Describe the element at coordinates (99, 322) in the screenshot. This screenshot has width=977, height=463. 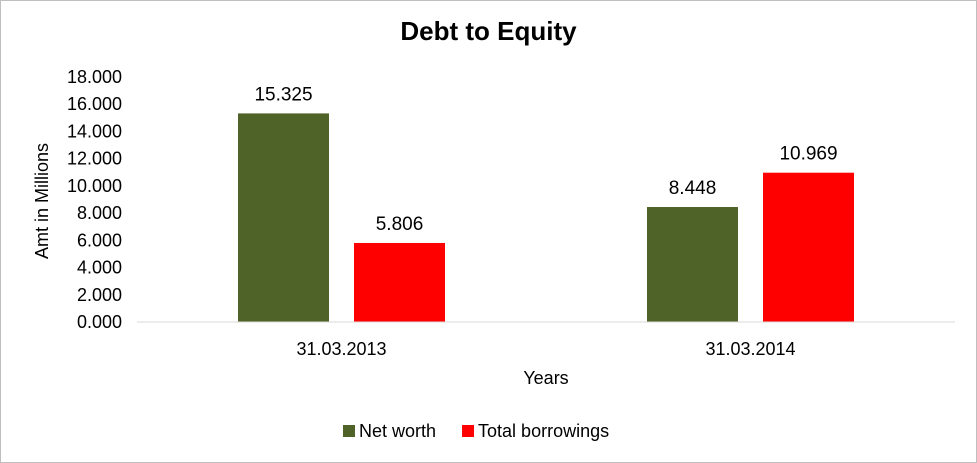
I see `y-tick-label: 0.000` at that location.